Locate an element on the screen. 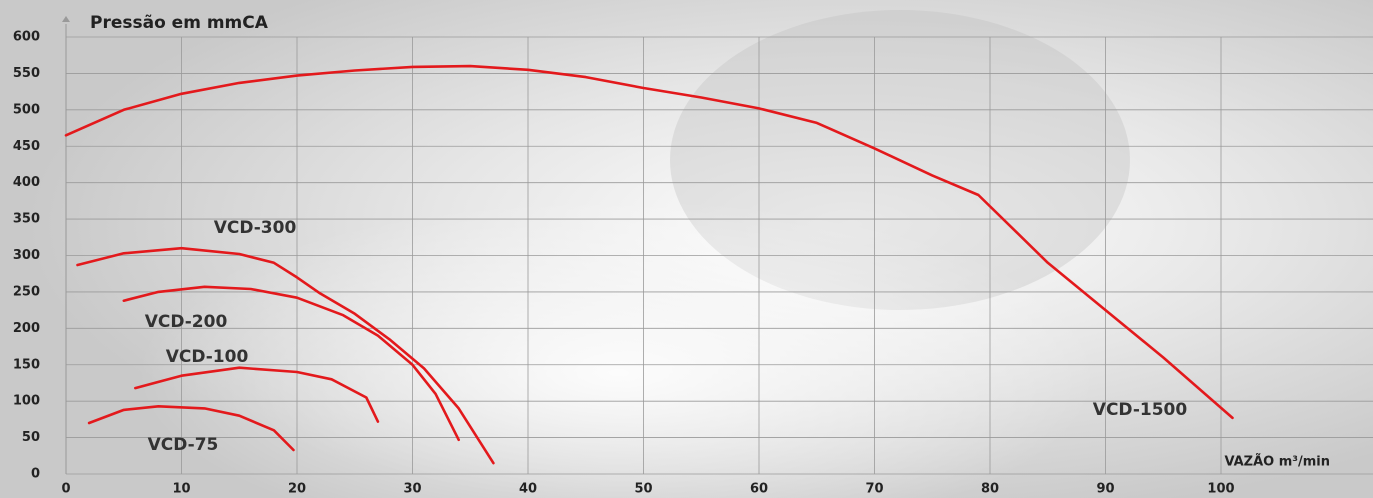 This screenshot has height=498, width=1373. y-axis-title: Pressão em mmCA is located at coordinates (179, 23).